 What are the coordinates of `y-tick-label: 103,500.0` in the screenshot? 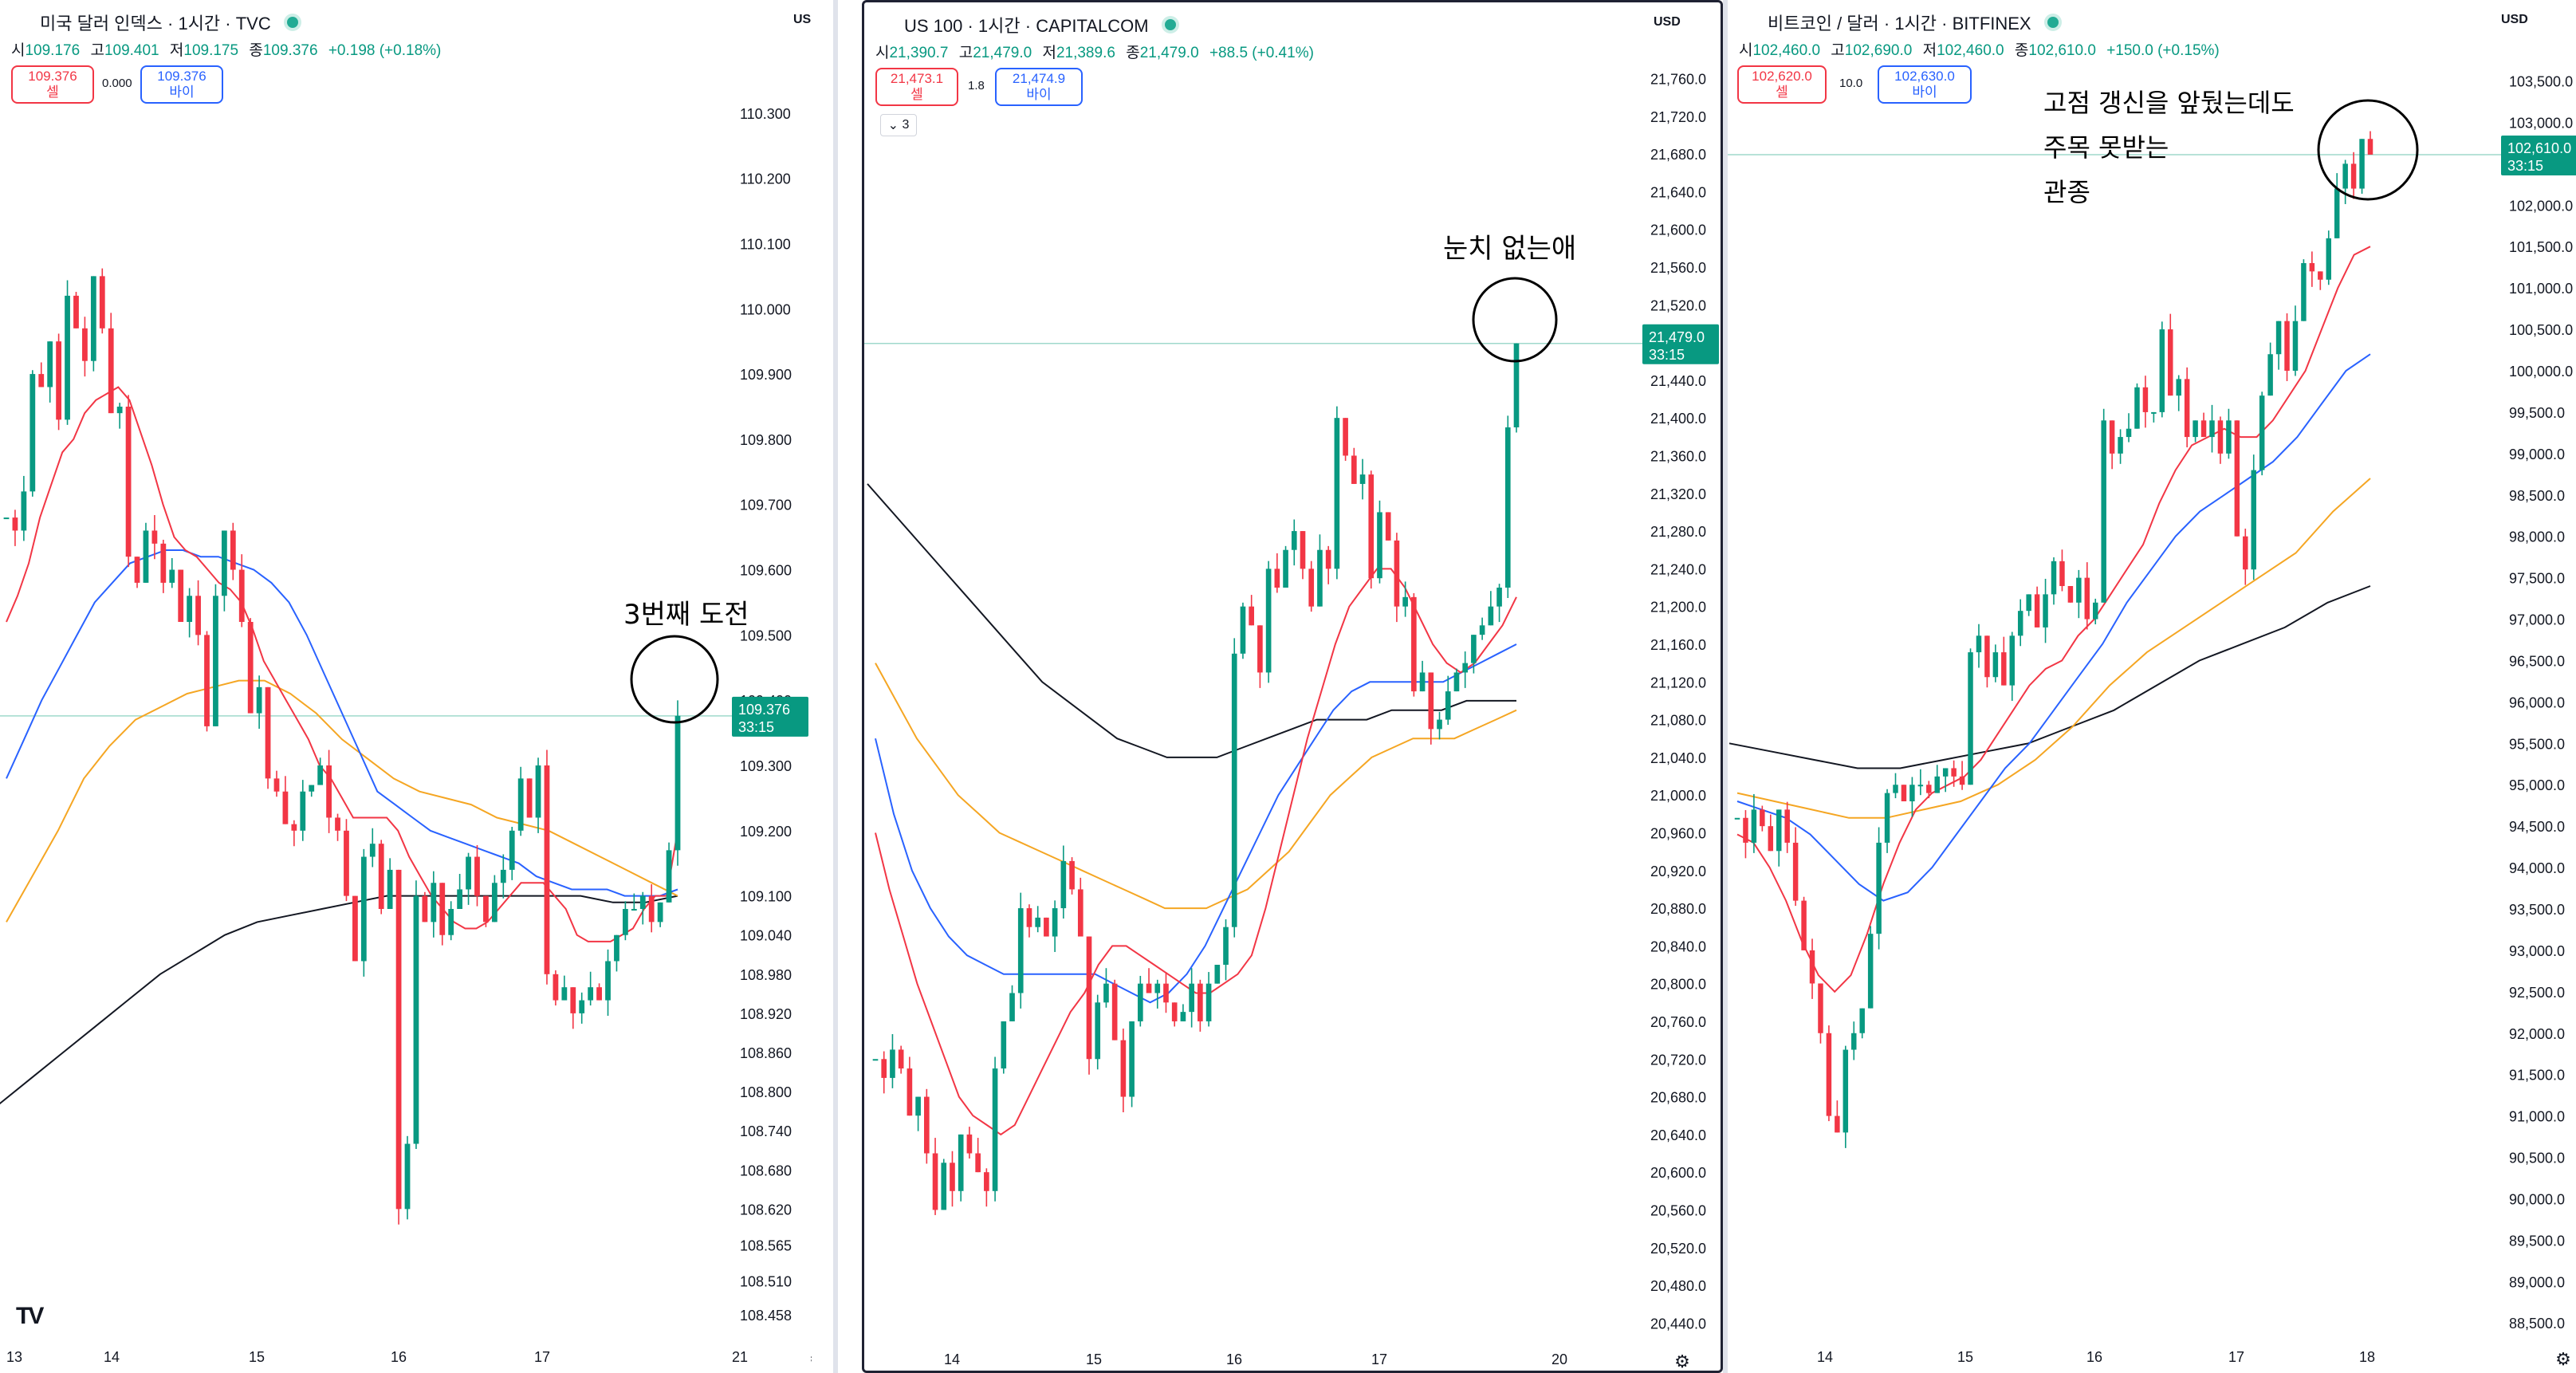 It's located at (2541, 82).